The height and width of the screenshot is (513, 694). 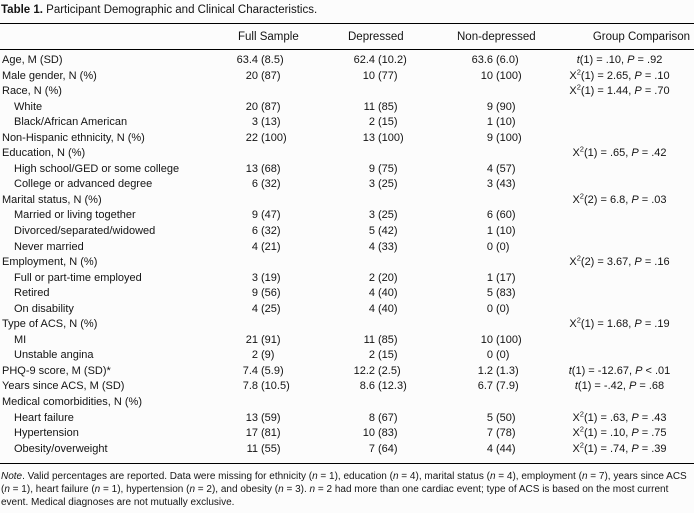 What do you see at coordinates (251, 433) in the screenshot?
I see `value: 17` at bounding box center [251, 433].